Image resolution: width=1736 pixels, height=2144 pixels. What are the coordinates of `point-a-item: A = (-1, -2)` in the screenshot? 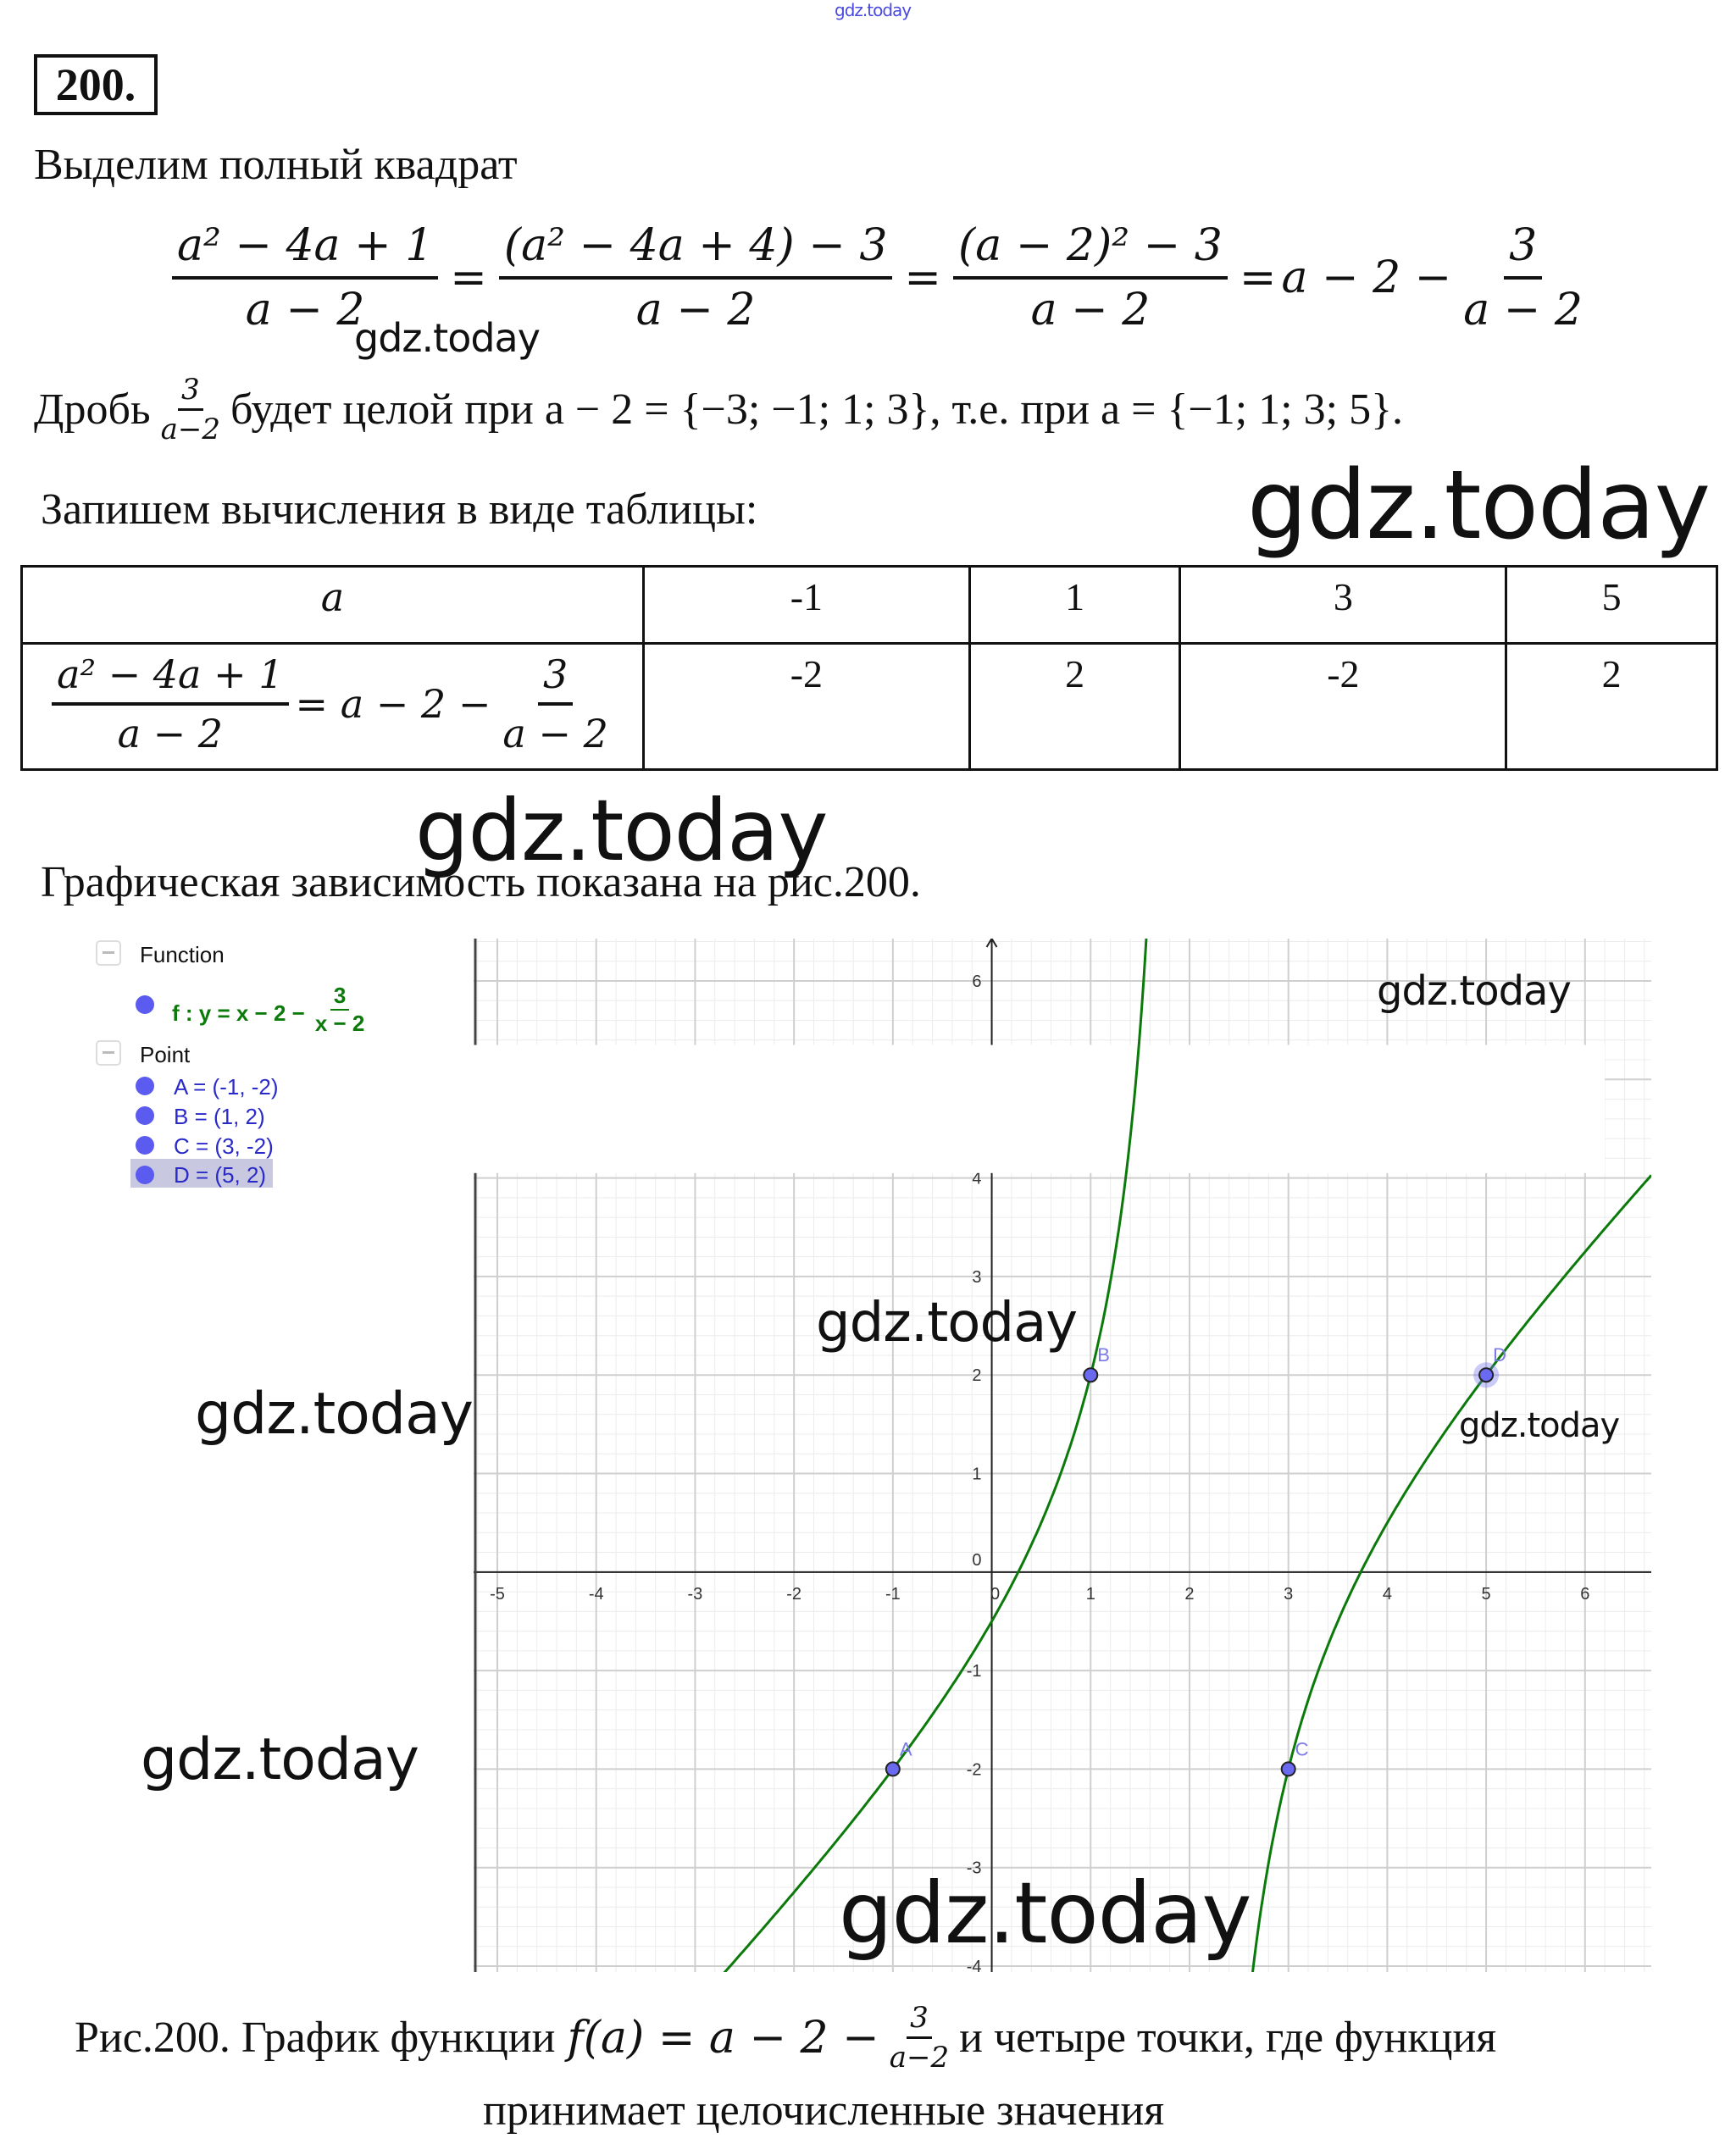 It's located at (226, 1087).